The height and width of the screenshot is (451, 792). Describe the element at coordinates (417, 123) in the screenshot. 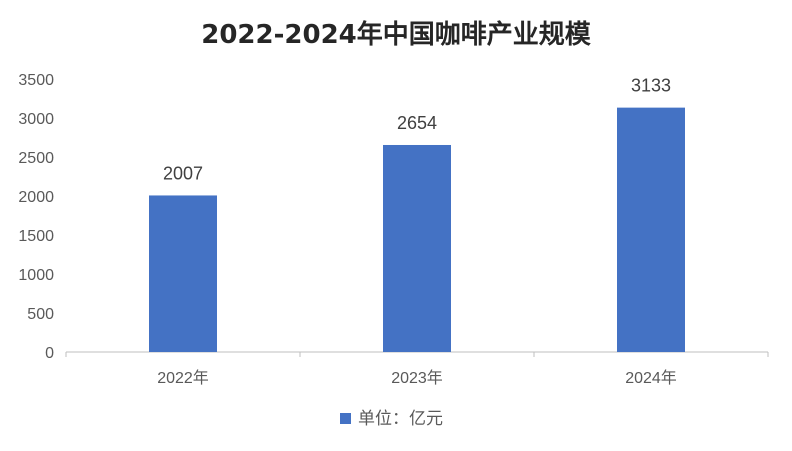

I see `data-label: 2654` at that location.